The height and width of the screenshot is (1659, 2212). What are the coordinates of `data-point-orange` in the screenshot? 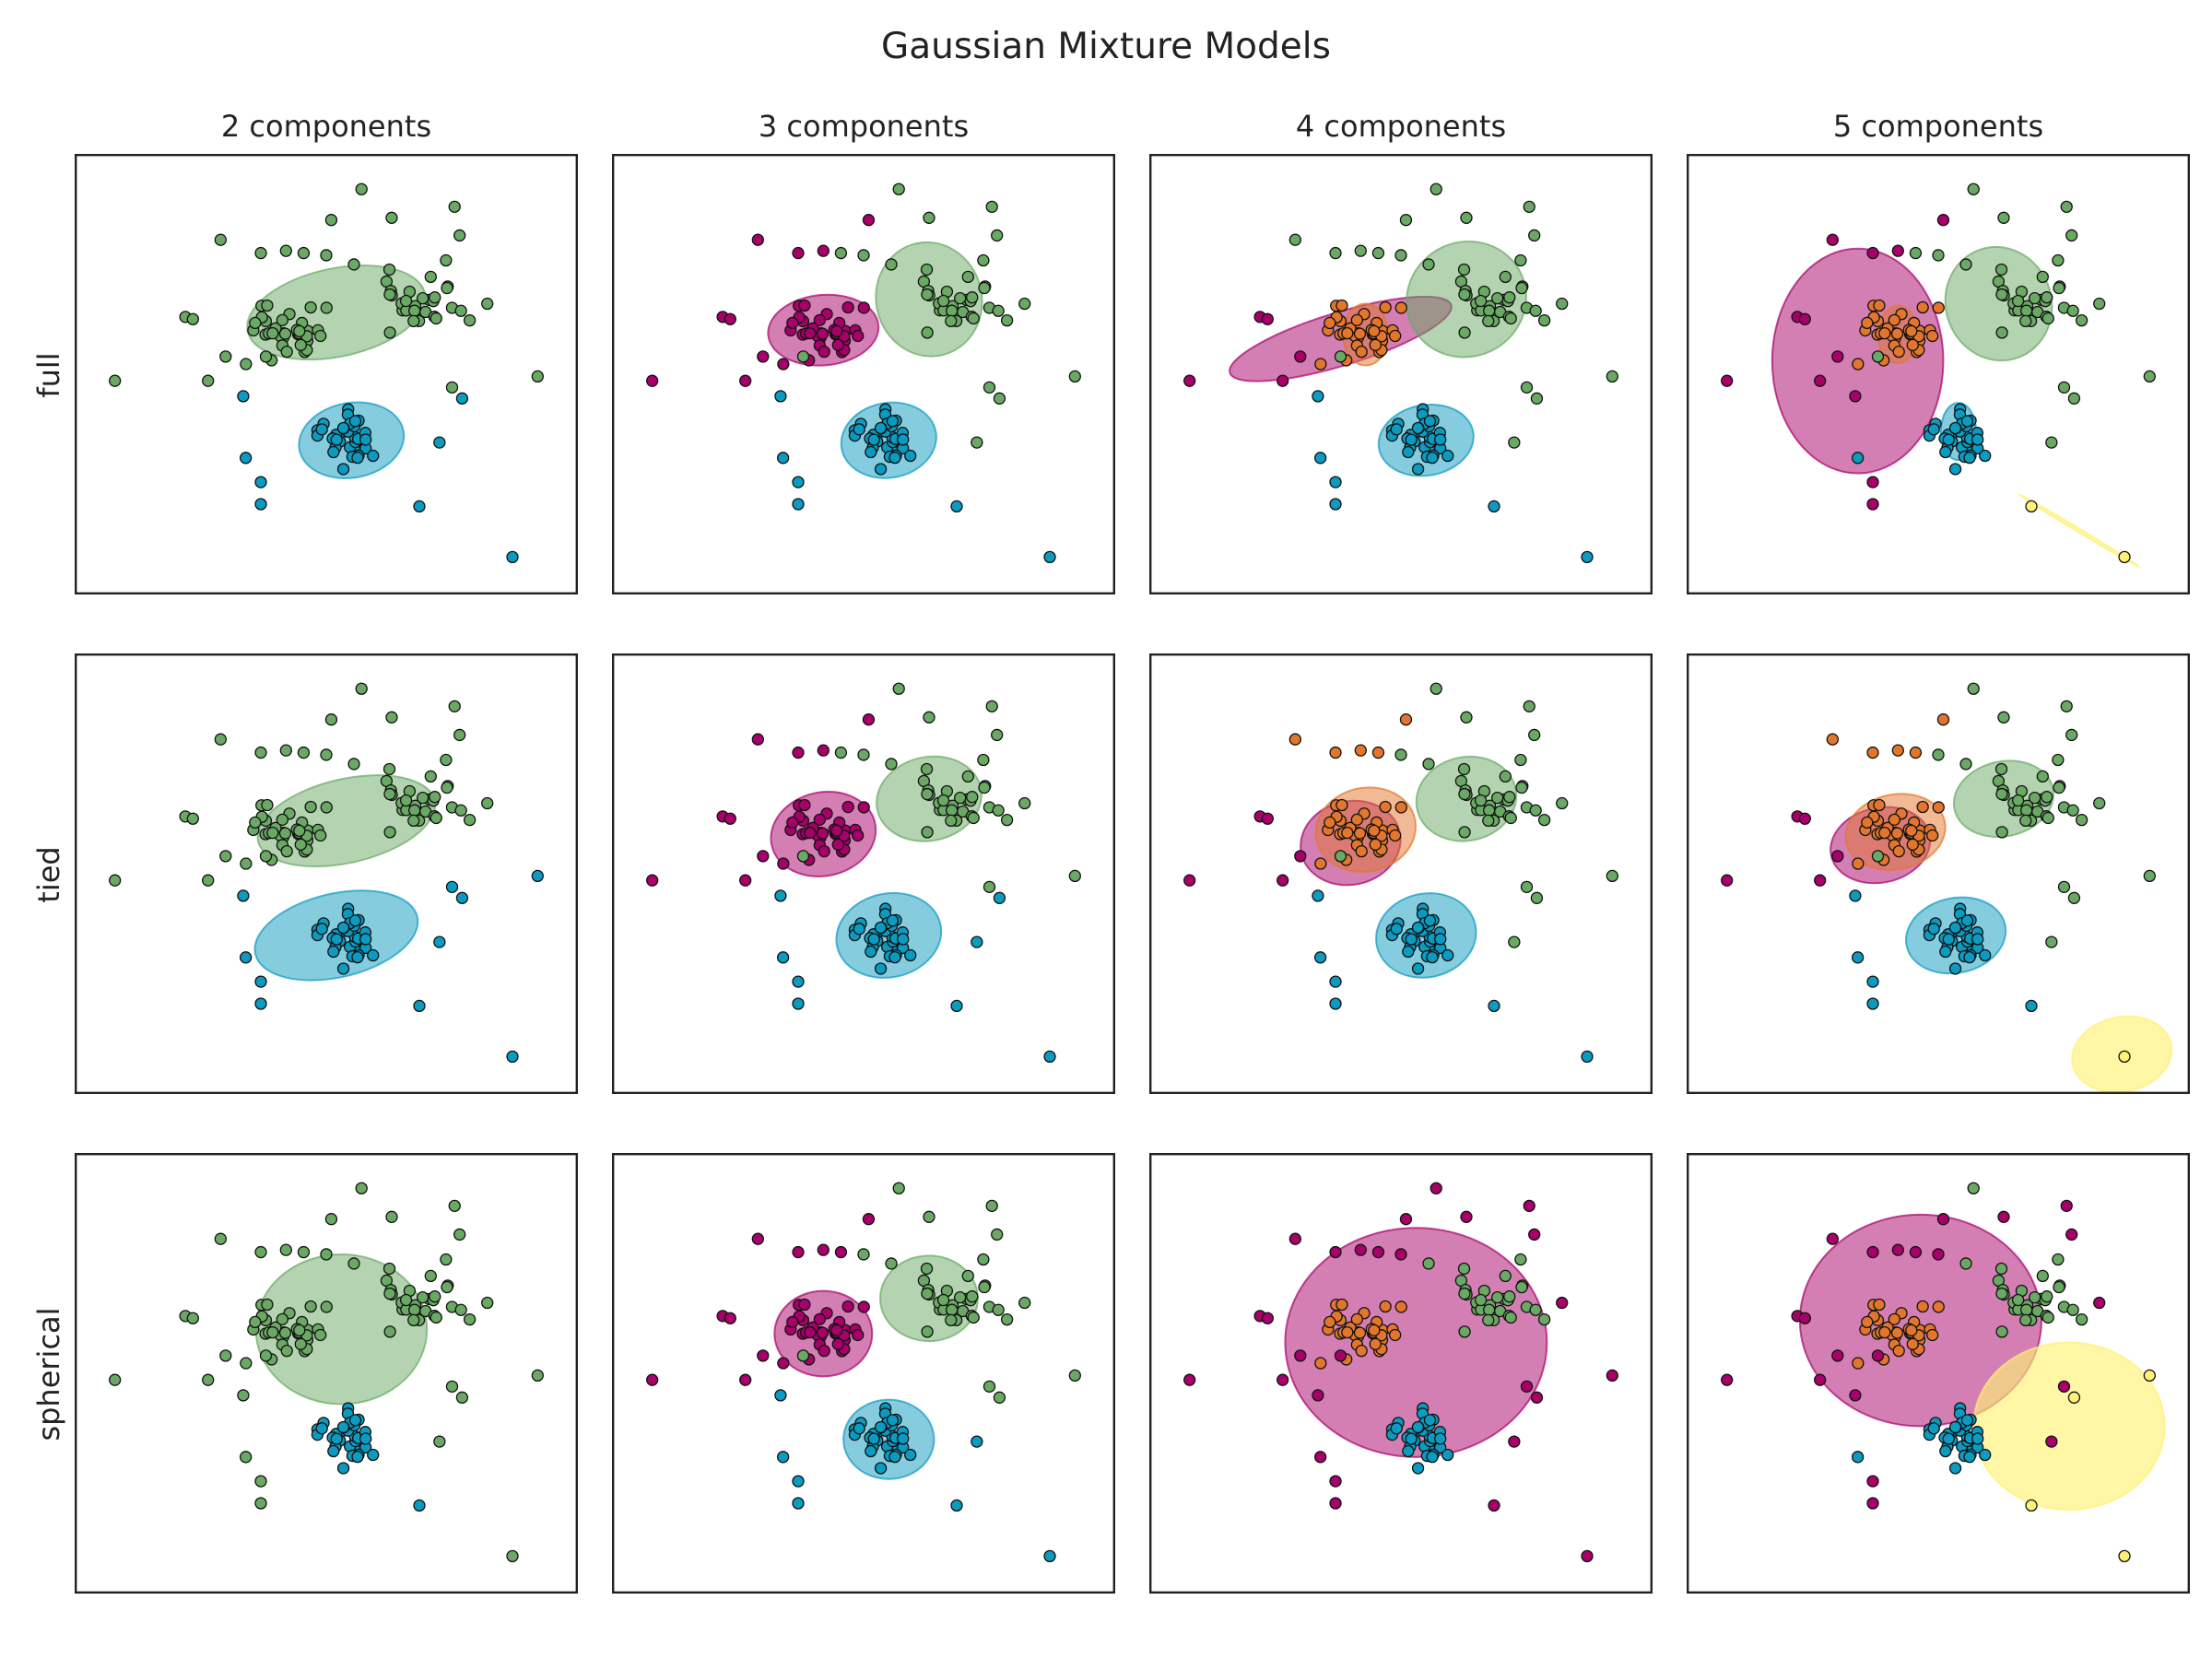 It's located at (1943, 719).